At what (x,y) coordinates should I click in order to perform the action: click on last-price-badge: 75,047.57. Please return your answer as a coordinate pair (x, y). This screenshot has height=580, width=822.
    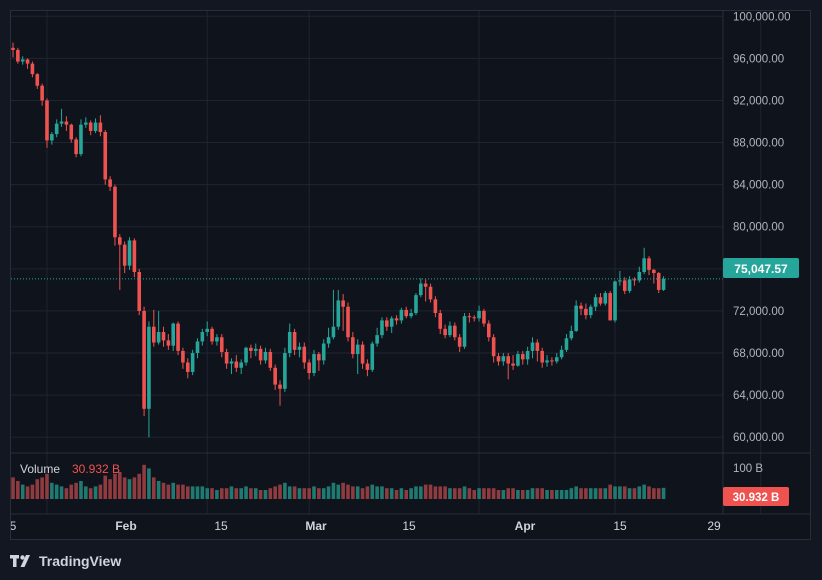
    Looking at the image, I should click on (761, 268).